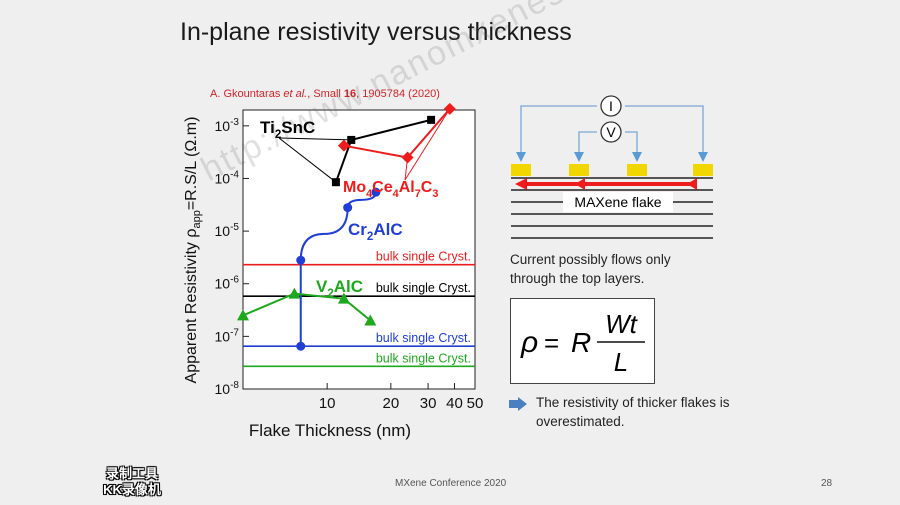 The width and height of the screenshot is (900, 505). What do you see at coordinates (423, 257) in the screenshot?
I see `reference-line-label-0: bulk single Cryst.` at bounding box center [423, 257].